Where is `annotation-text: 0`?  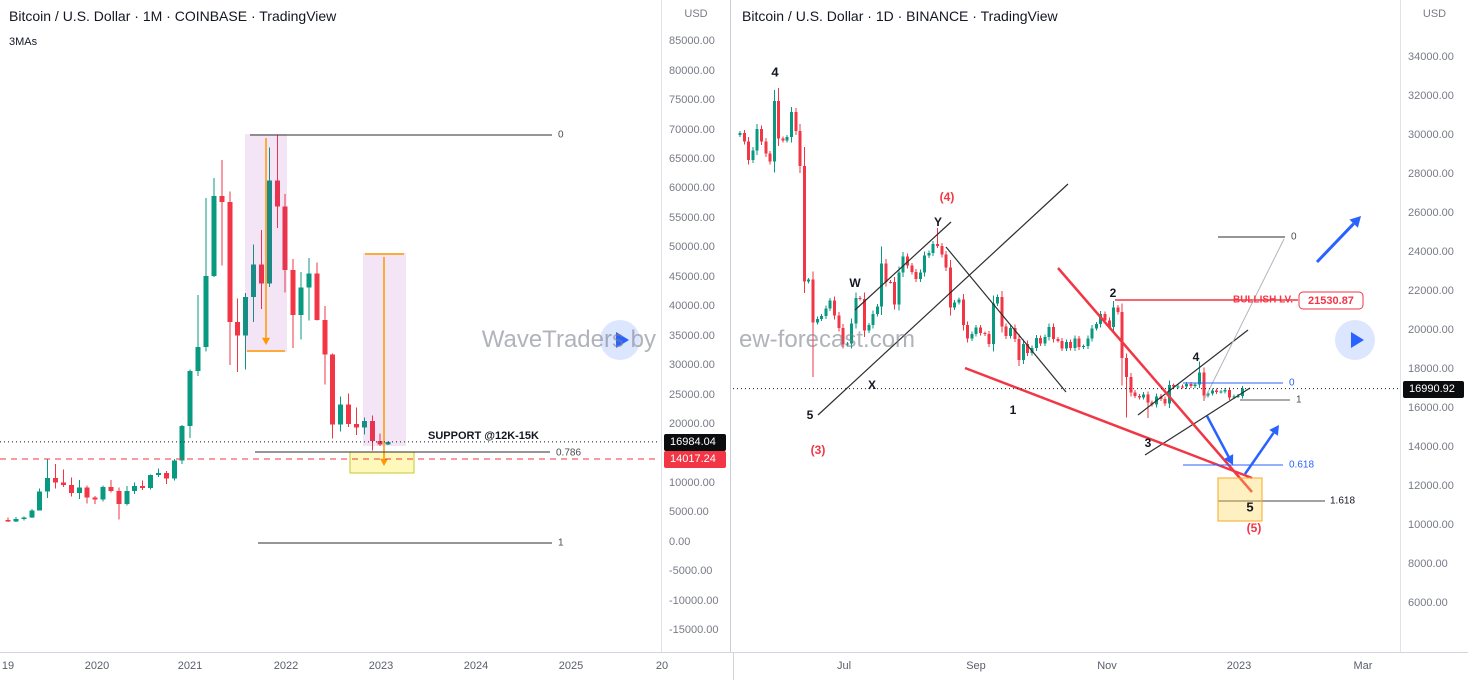 annotation-text: 0 is located at coordinates (1294, 237).